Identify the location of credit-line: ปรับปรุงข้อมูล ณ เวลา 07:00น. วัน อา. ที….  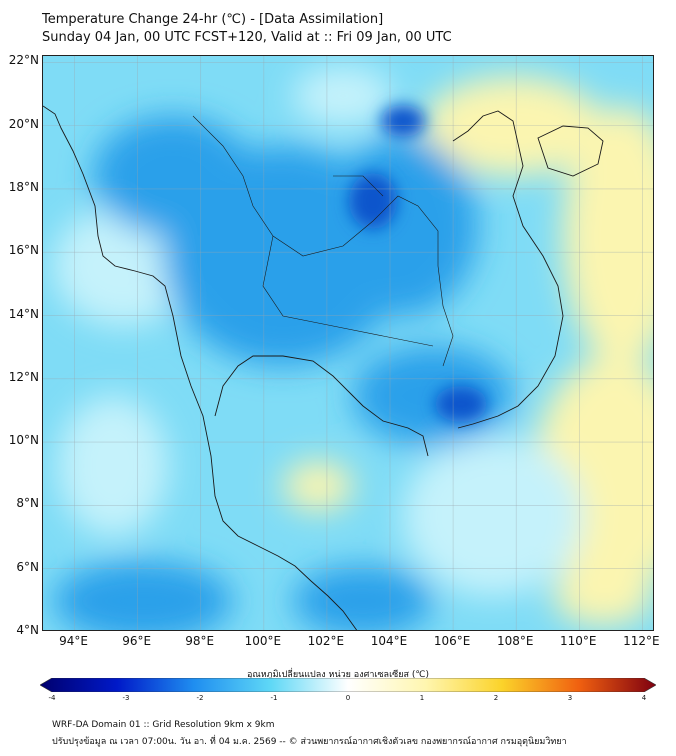
(309, 742).